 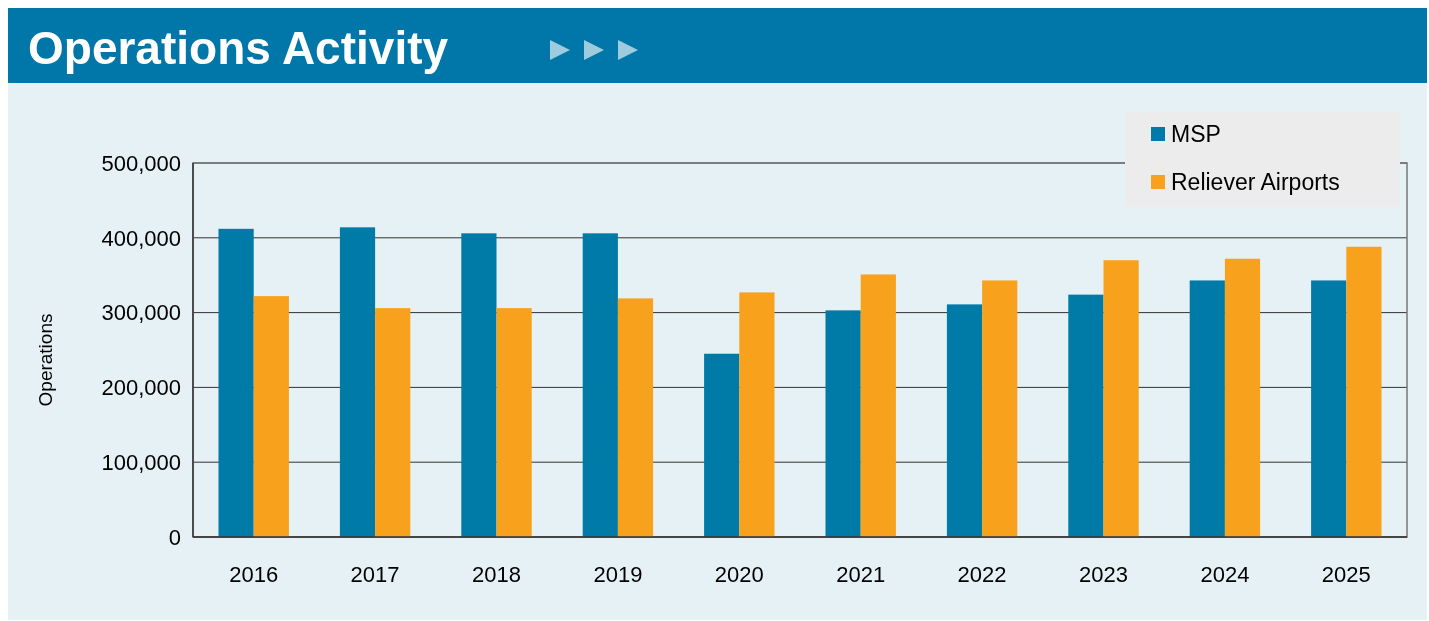 I want to click on x-tick-label: 2023, so click(x=1103, y=574).